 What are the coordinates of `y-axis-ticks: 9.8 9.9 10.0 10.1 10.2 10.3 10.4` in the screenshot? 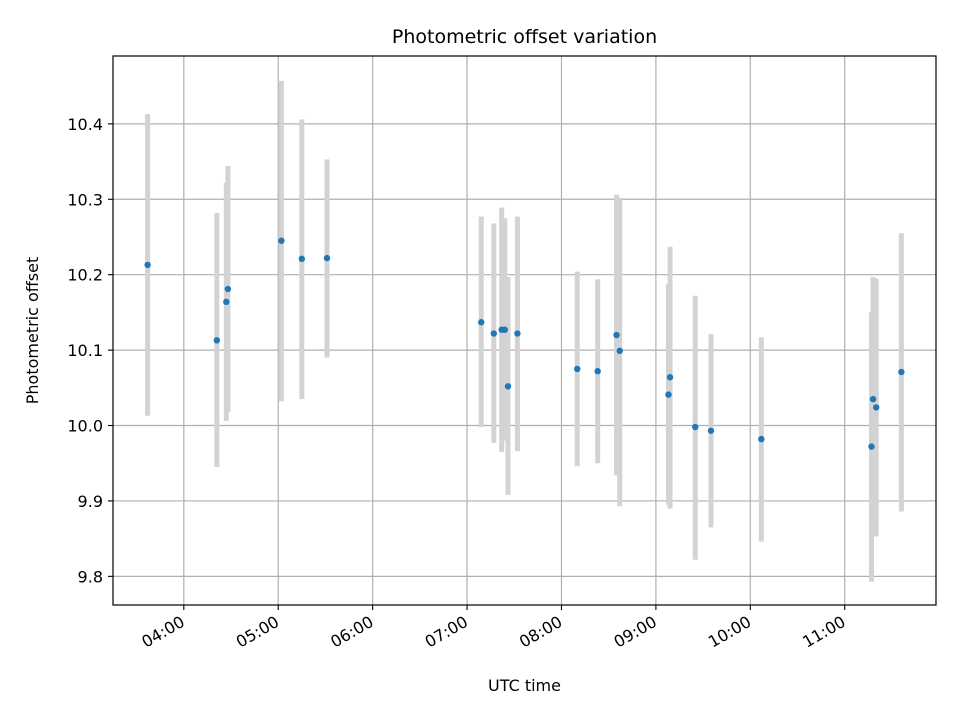 It's located at (90, 350).